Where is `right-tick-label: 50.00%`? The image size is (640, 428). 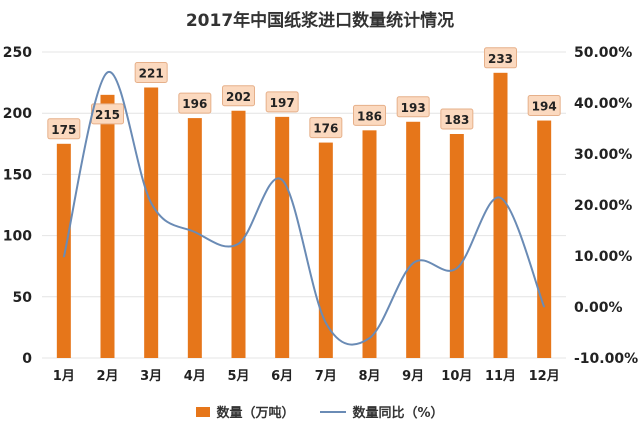 right-tick-label: 50.00% is located at coordinates (603, 53).